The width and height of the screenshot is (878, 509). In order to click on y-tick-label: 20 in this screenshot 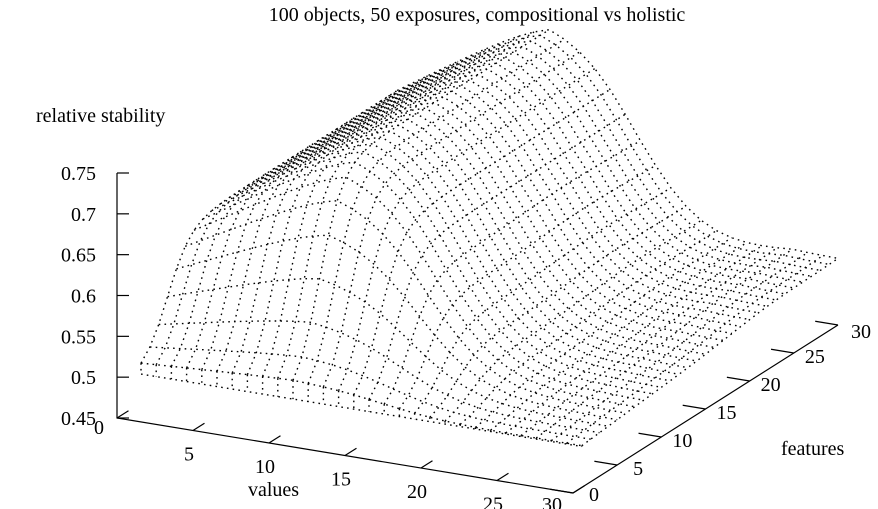, I will do `click(771, 385)`.